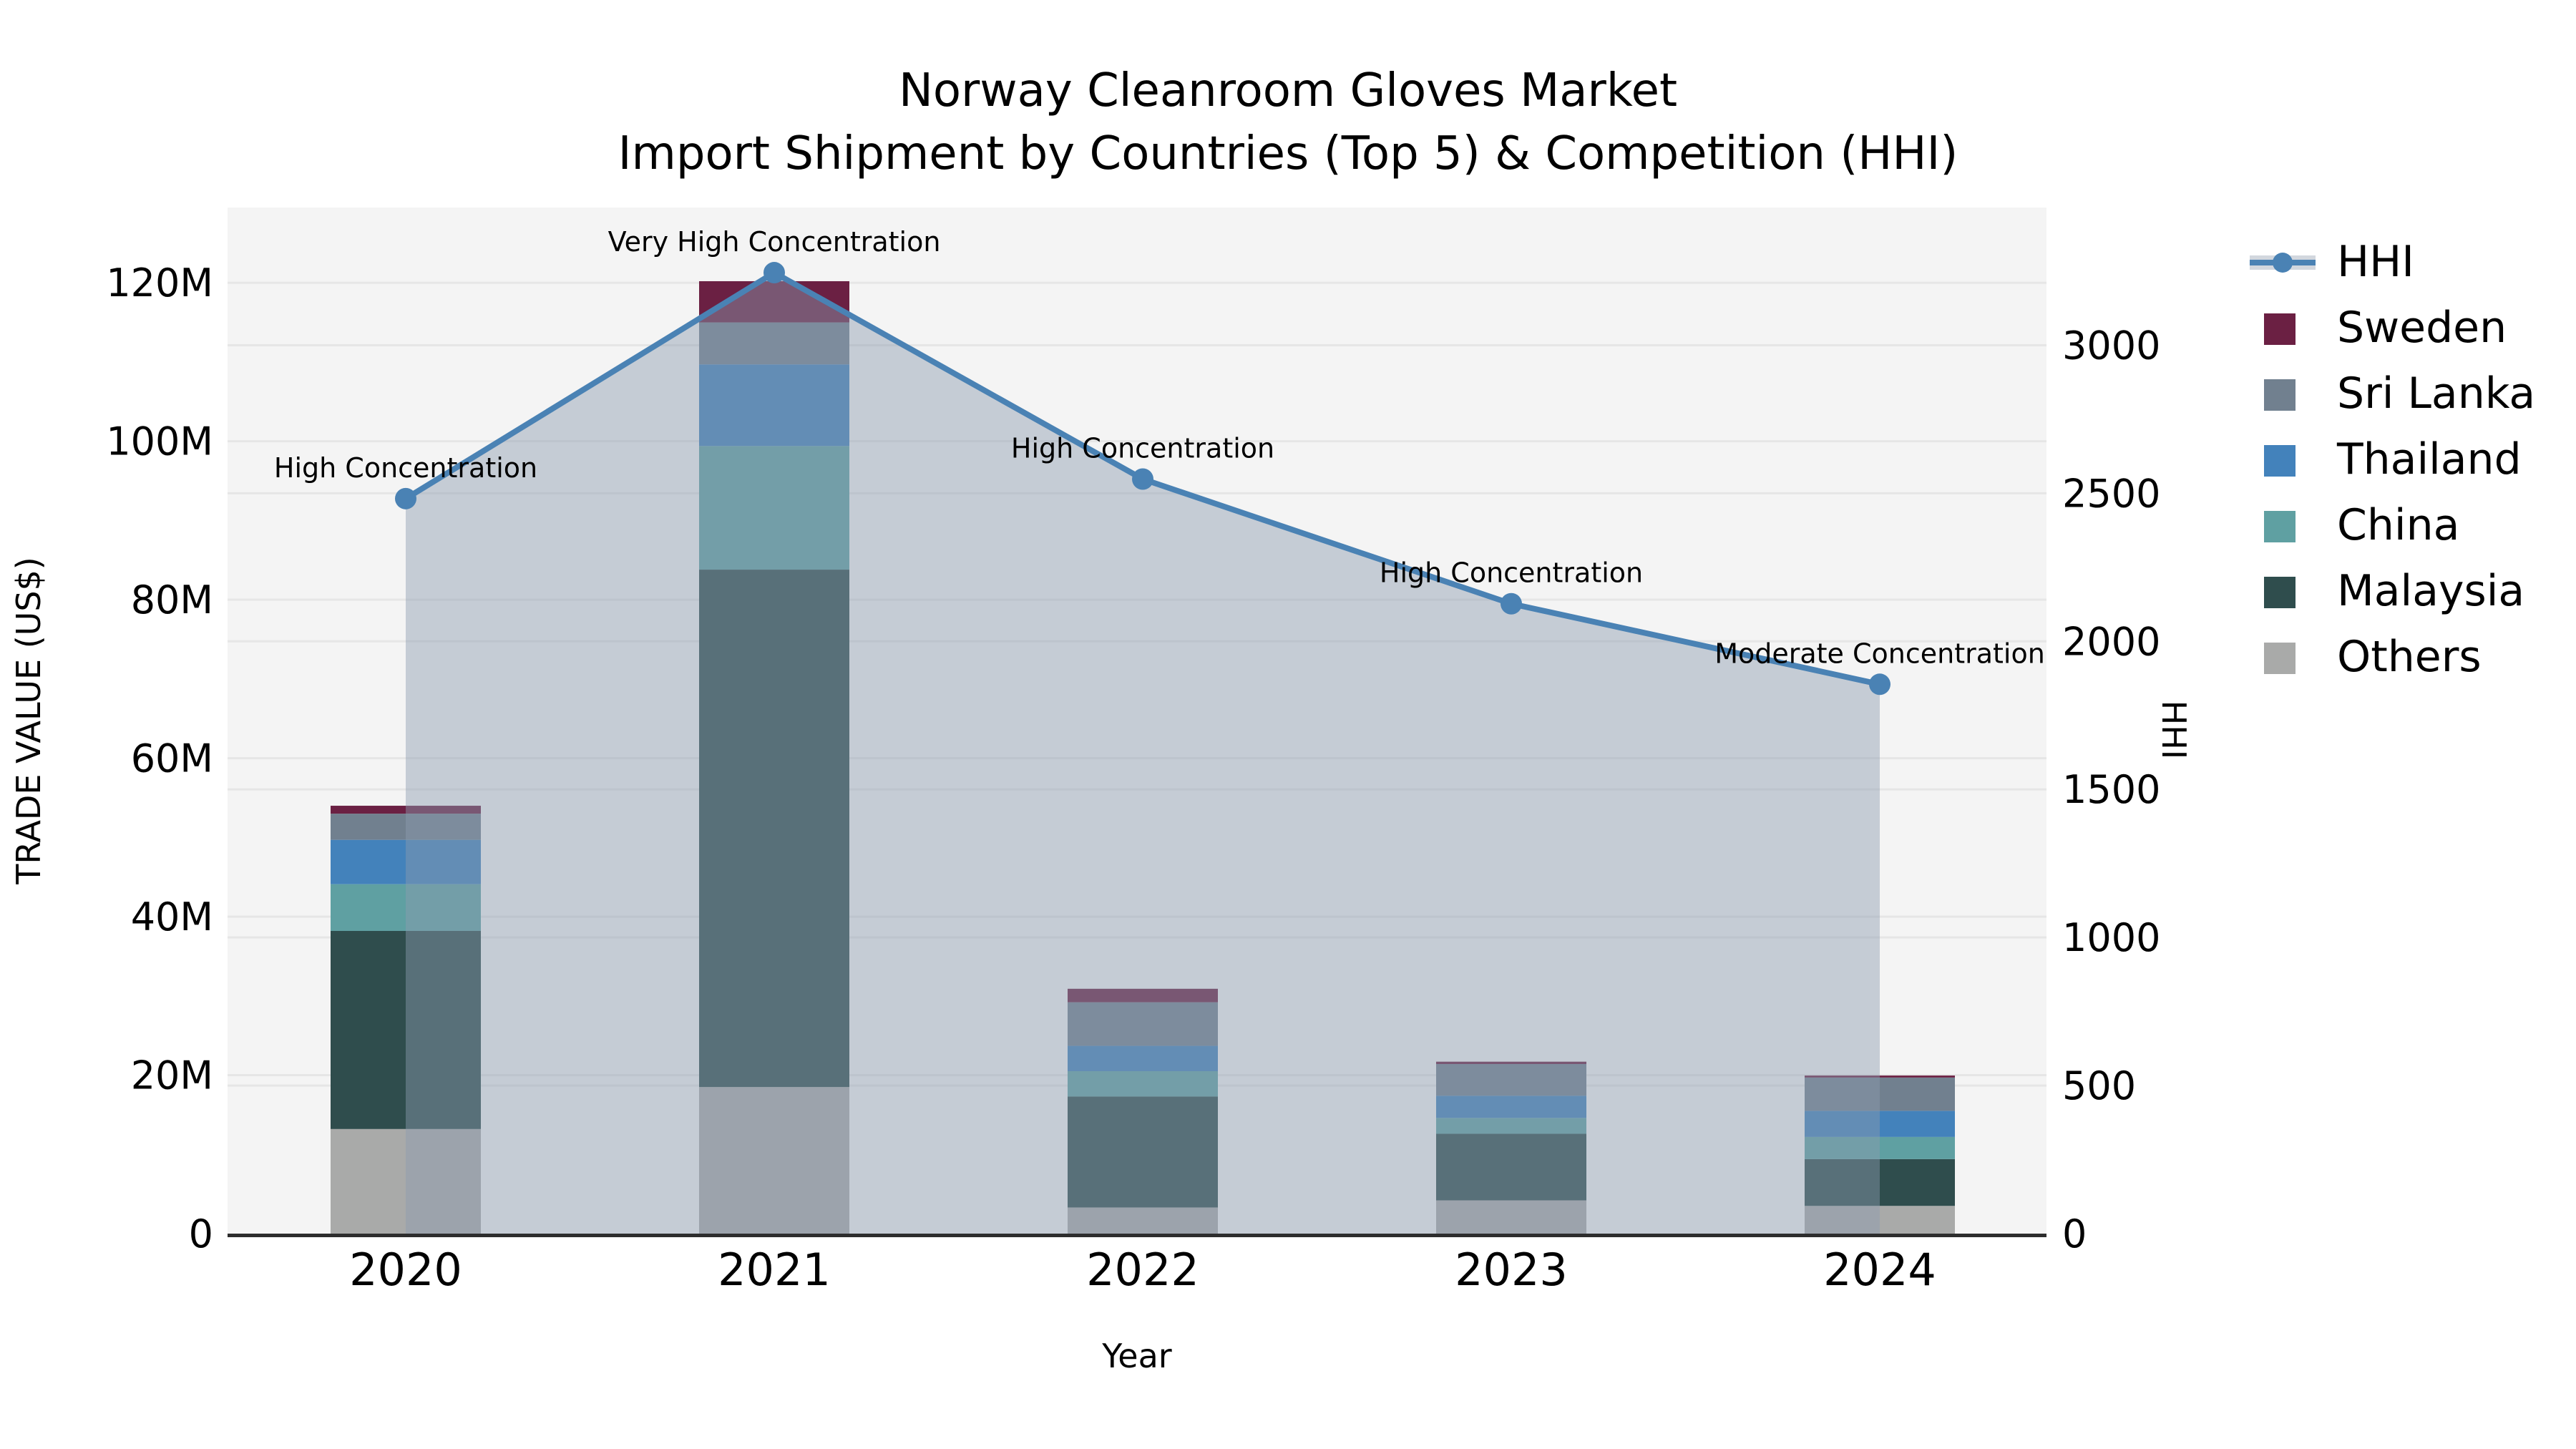 The width and height of the screenshot is (2576, 1449). What do you see at coordinates (406, 1029) in the screenshot?
I see `bar-segment-malaysia-2020` at bounding box center [406, 1029].